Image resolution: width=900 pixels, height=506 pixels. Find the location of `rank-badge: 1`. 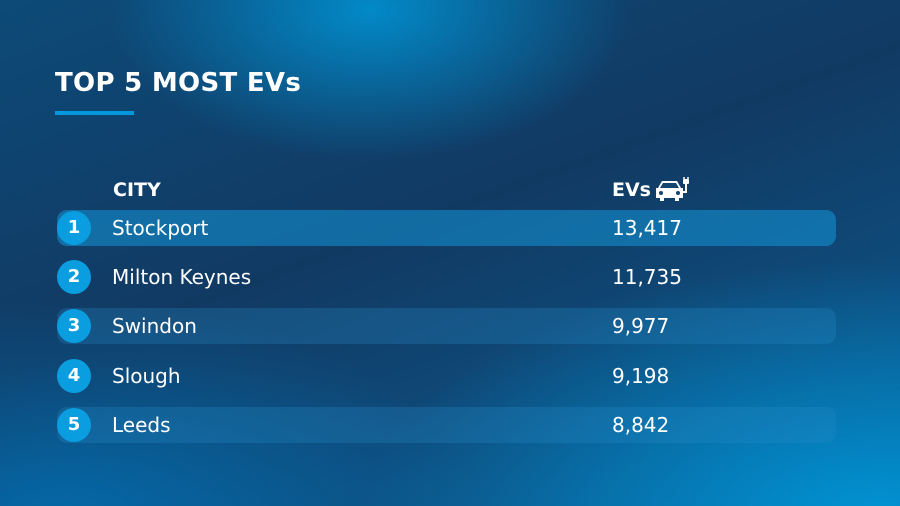

rank-badge: 1 is located at coordinates (74, 228).